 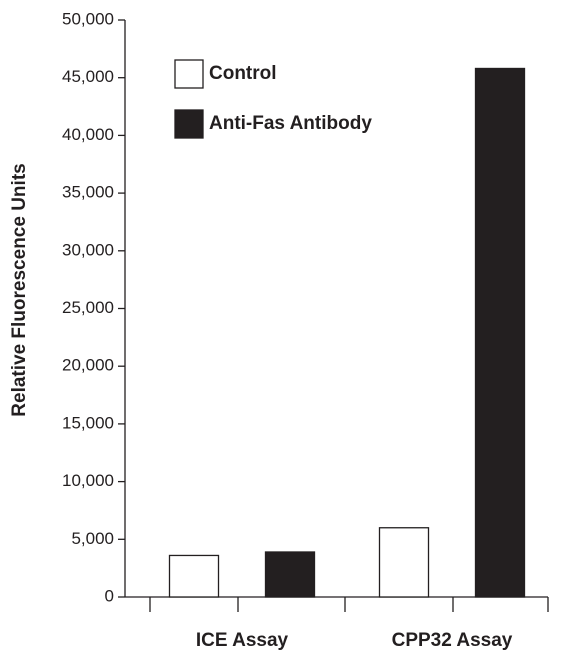 I want to click on y-tick-label: 5,000, so click(x=92, y=538).